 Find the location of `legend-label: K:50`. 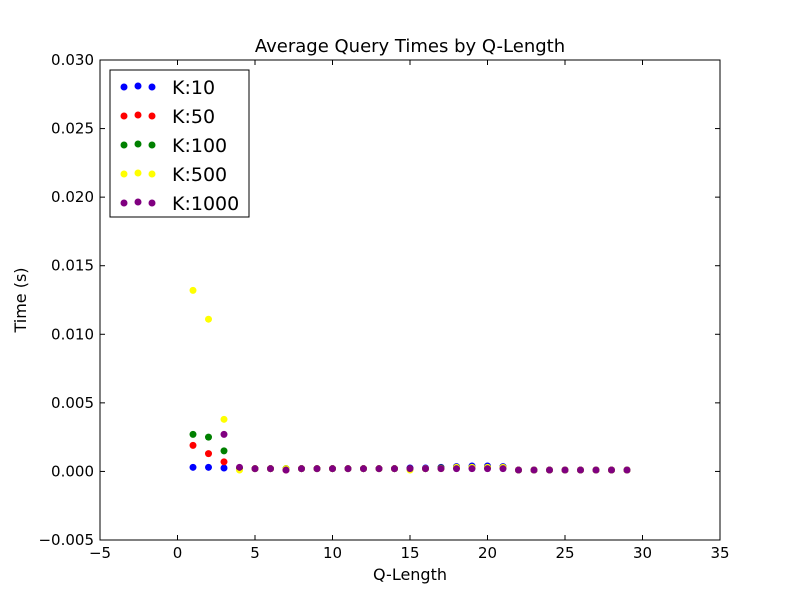

legend-label: K:50 is located at coordinates (193, 117).